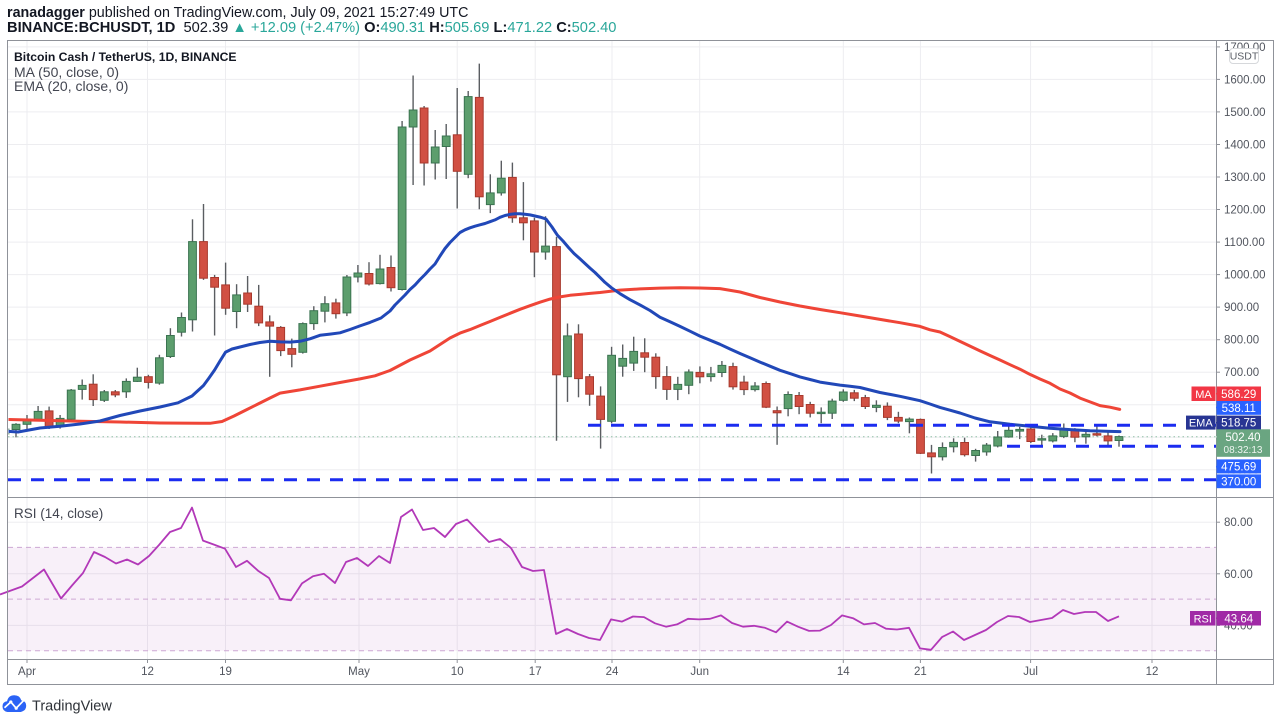 This screenshot has height=726, width=1280. Describe the element at coordinates (225, 672) in the screenshot. I see `svg-text: 19` at that location.